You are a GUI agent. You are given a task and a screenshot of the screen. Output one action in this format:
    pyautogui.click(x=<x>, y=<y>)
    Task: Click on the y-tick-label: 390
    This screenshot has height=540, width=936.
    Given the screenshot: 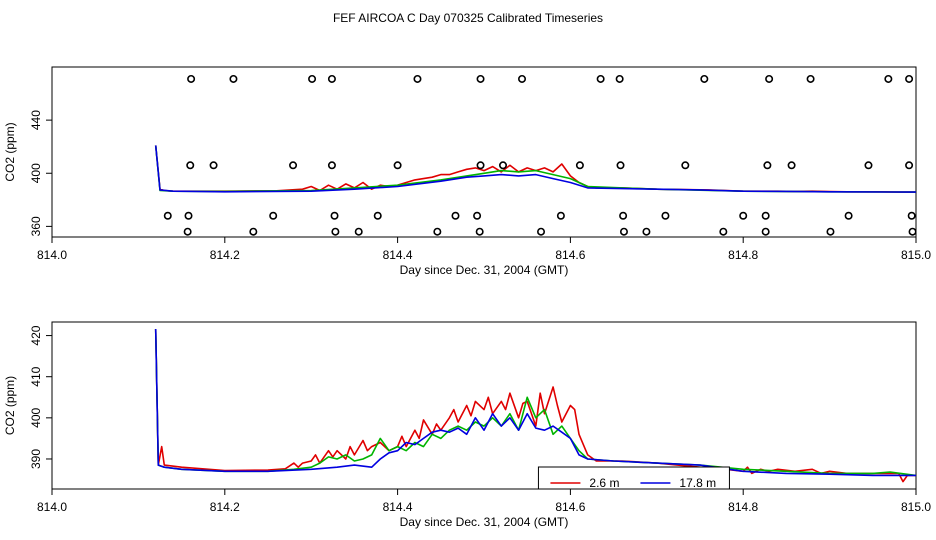 What is the action you would take?
    pyautogui.click(x=36, y=459)
    